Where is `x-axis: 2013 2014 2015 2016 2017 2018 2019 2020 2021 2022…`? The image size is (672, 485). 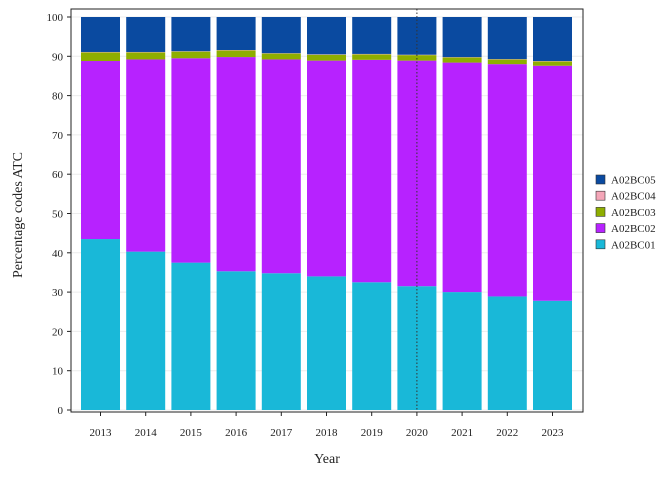 x-axis: 2013 2014 2015 2016 2017 2018 2019 2020 2021 2022… is located at coordinates (327, 425).